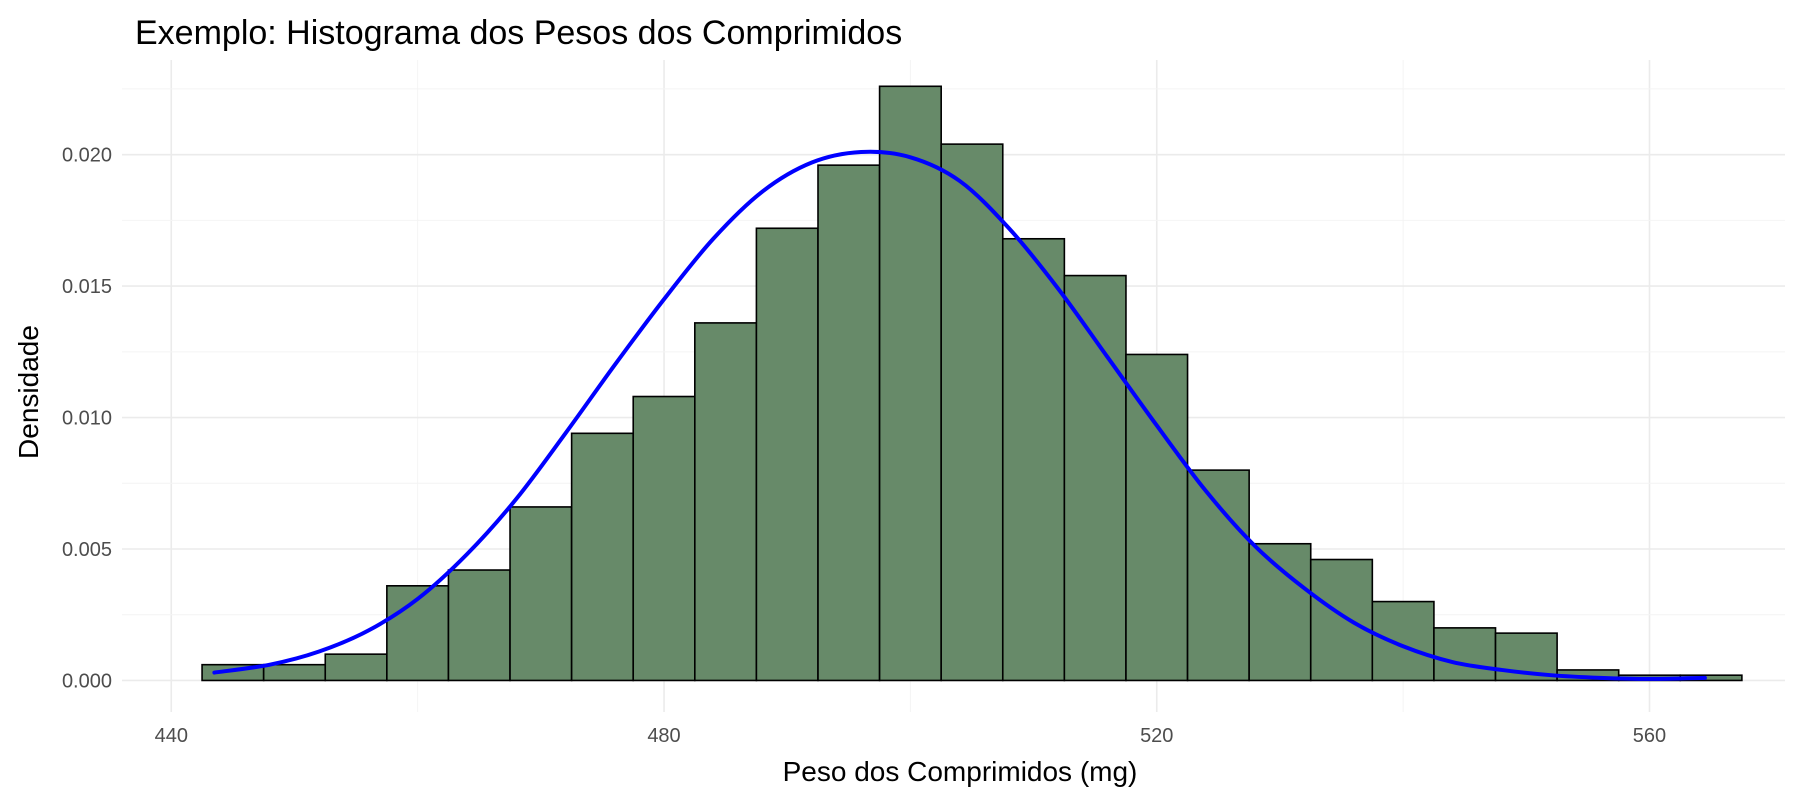 The image size is (1800, 800). I want to click on x-tick-label: 440, so click(171, 736).